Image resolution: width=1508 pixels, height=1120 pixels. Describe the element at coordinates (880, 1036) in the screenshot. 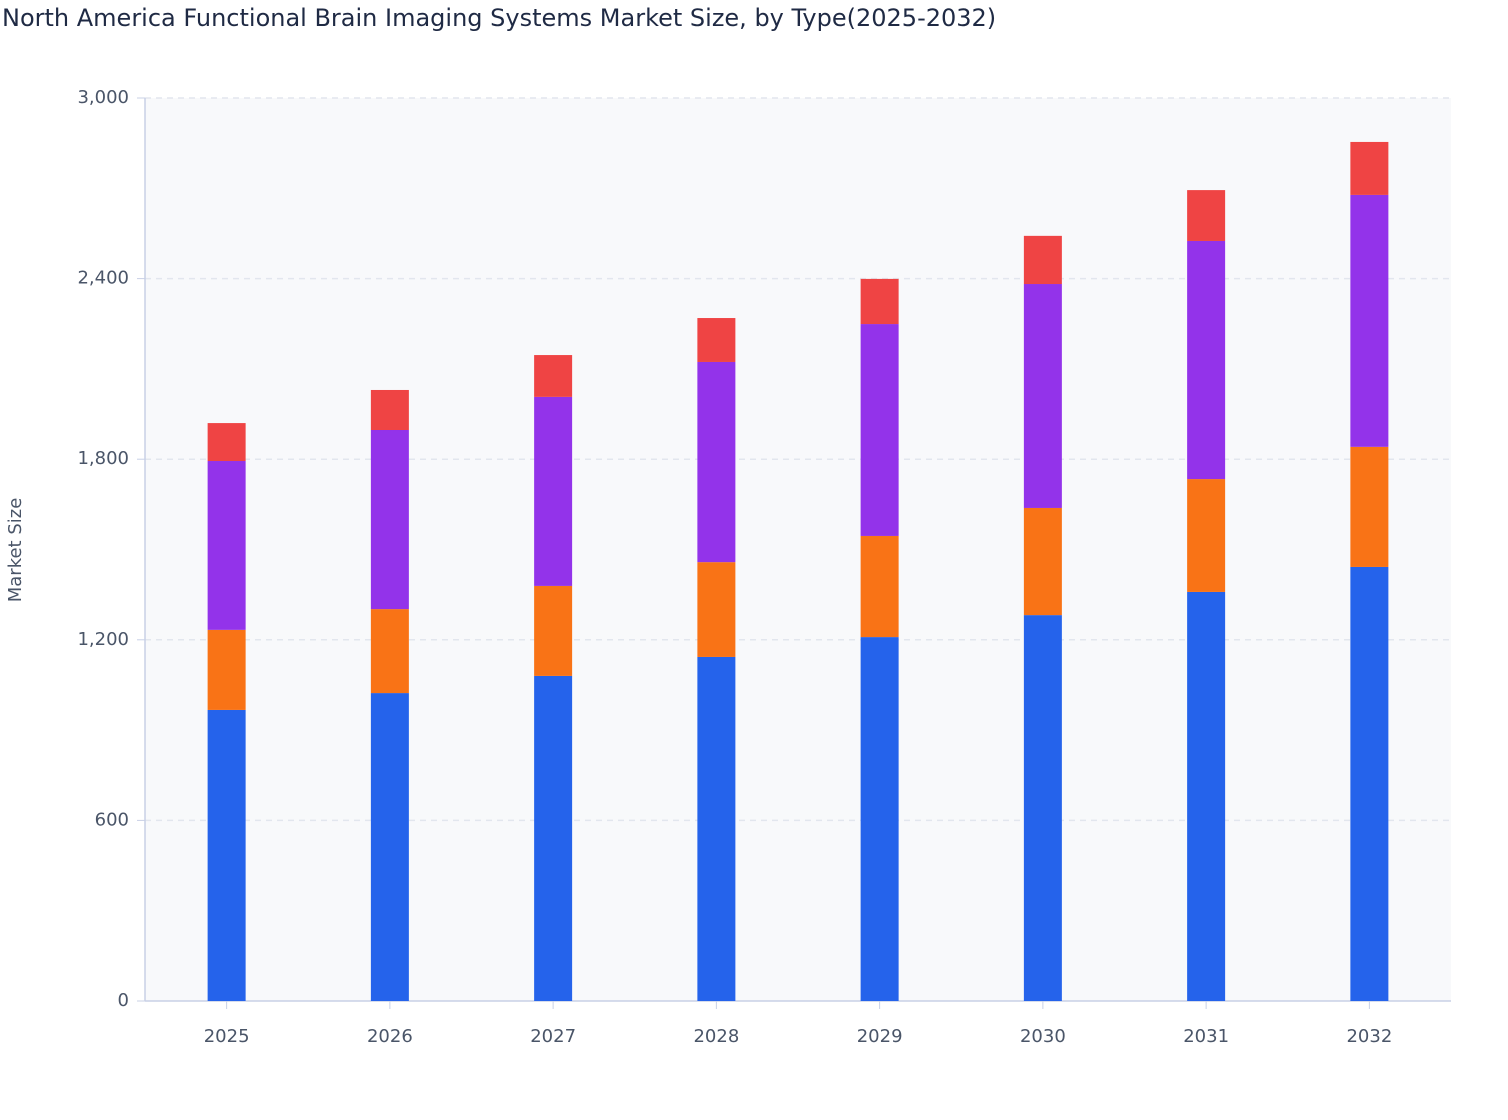

I see `x-tick-label: 2029` at that location.